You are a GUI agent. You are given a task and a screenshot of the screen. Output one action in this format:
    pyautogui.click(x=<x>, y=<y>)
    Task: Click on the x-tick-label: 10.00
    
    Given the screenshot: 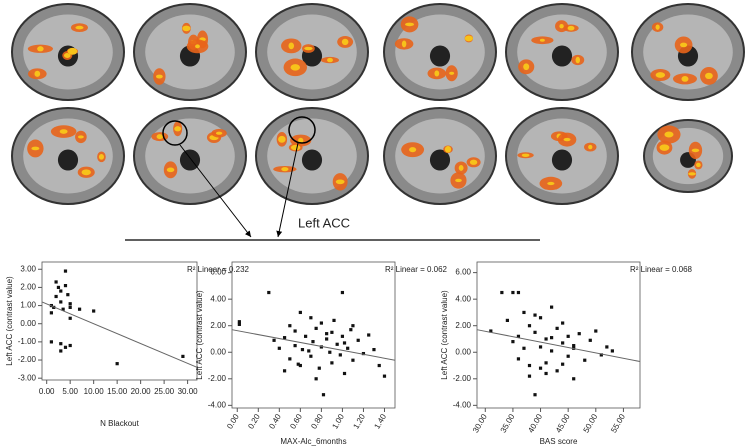 What is the action you would take?
    pyautogui.click(x=94, y=391)
    